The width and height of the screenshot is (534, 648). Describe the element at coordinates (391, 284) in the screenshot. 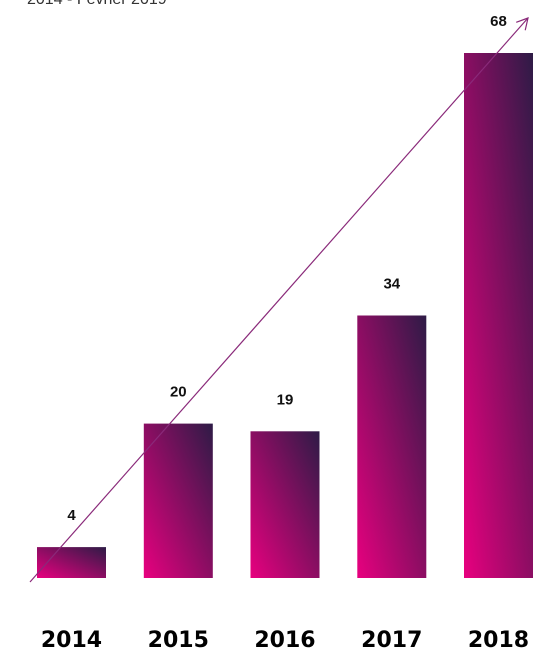

I see `value-label-2017: 34` at that location.